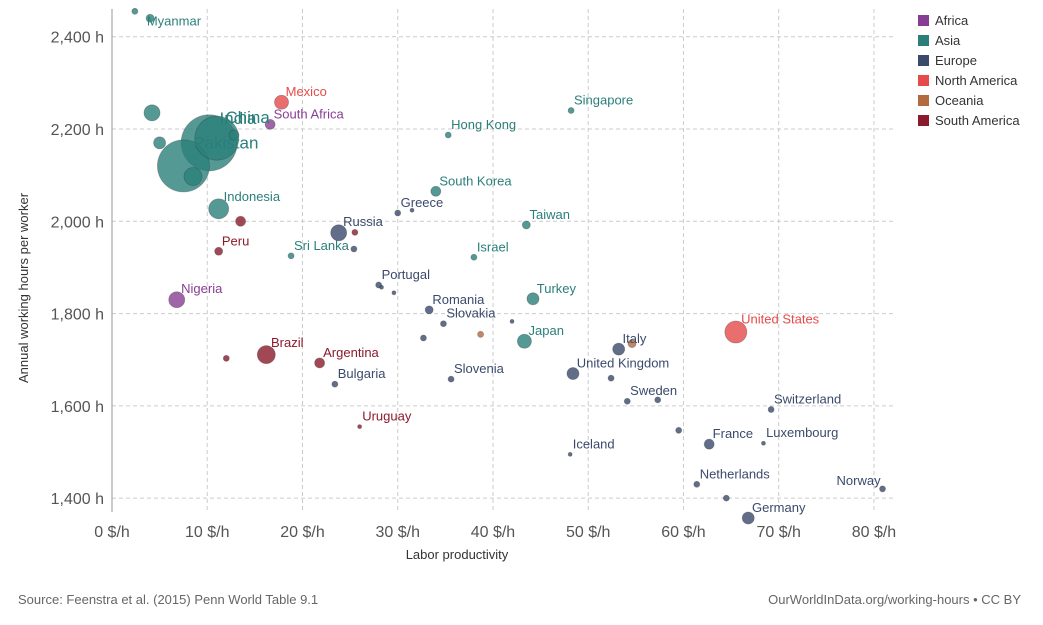 The image size is (1043, 625). What do you see at coordinates (309, 113) in the screenshot?
I see `point-label: South Africa` at bounding box center [309, 113].